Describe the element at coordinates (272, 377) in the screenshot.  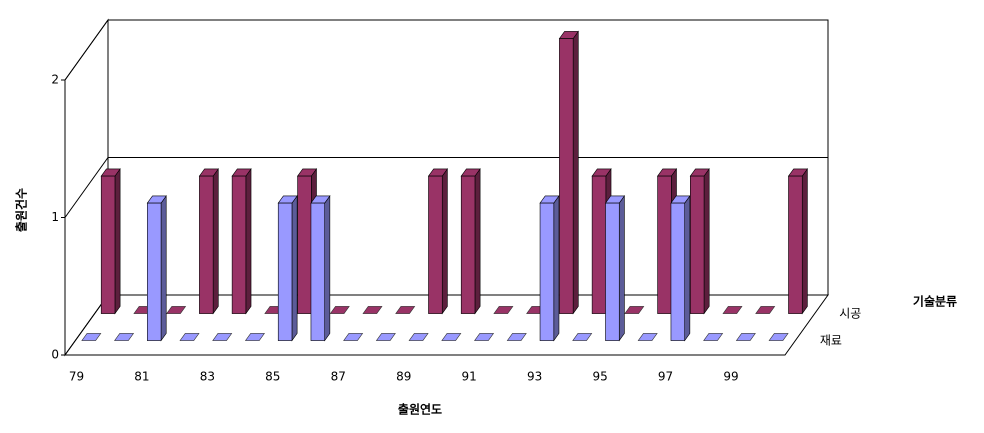
I see `x-tick-label: 85` at that location.